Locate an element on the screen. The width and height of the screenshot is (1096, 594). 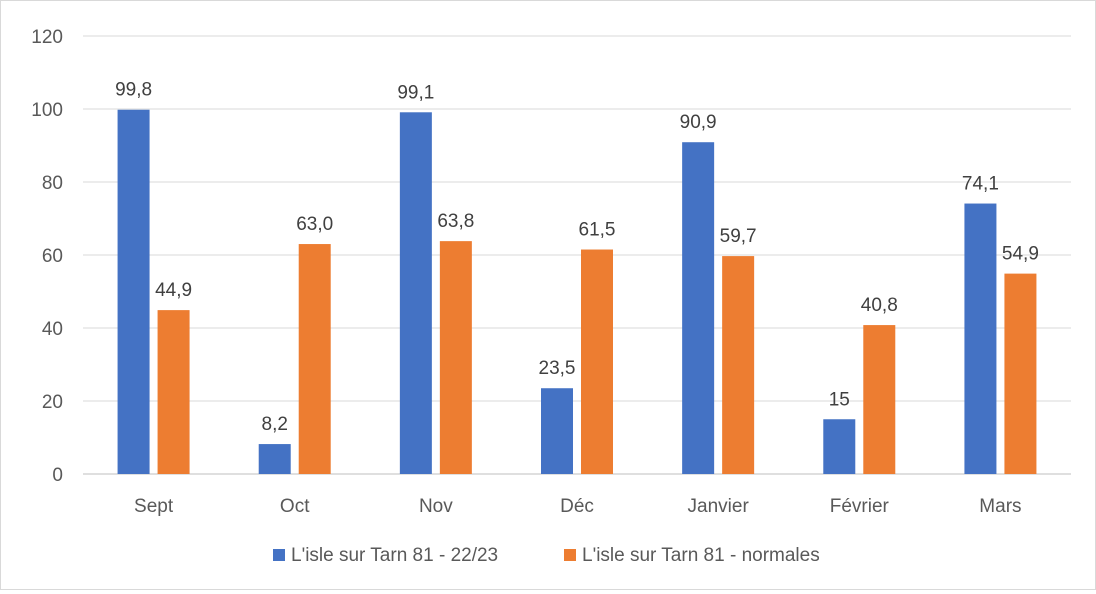
data-label: 54,9 is located at coordinates (1020, 254).